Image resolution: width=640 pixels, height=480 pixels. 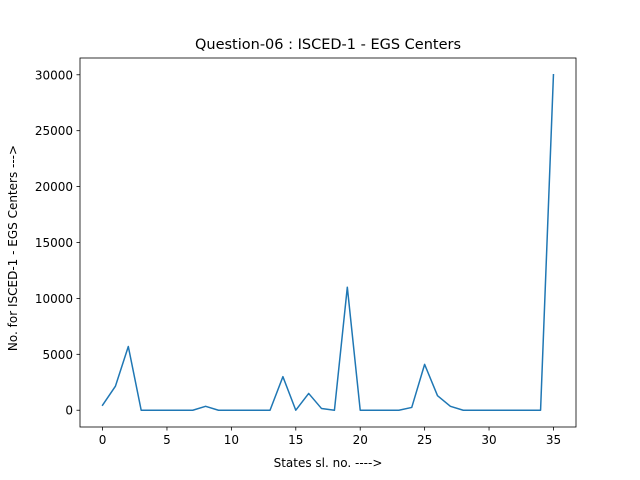 I want to click on x-tick-label: 20, so click(x=360, y=440).